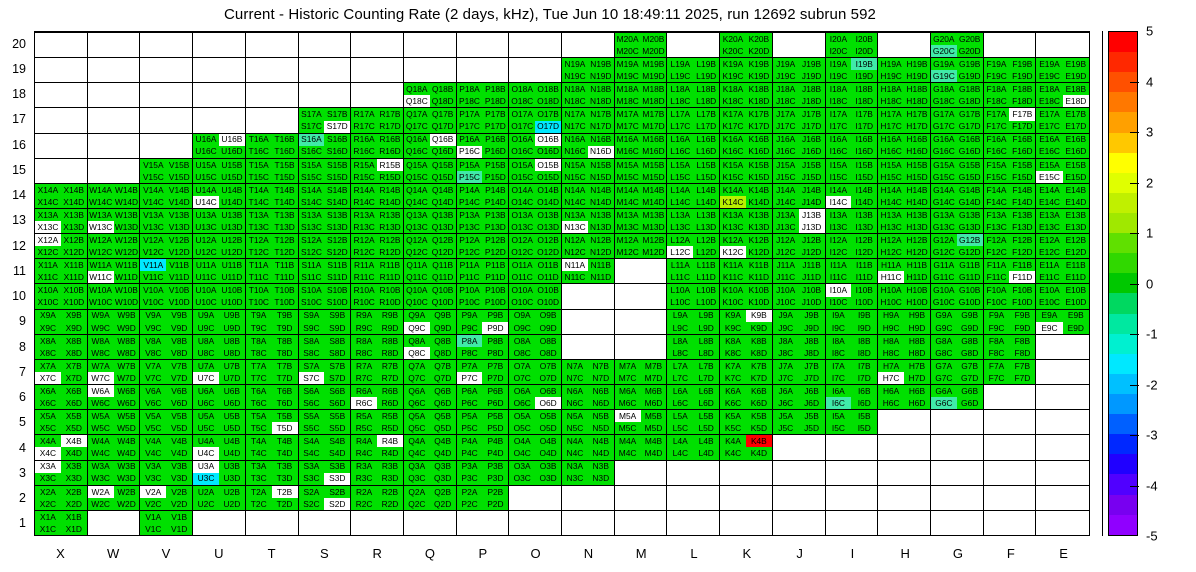 The width and height of the screenshot is (1196, 572). Describe the element at coordinates (733, 114) in the screenshot. I see `heatmap-subcell-K17A: K17A` at that location.